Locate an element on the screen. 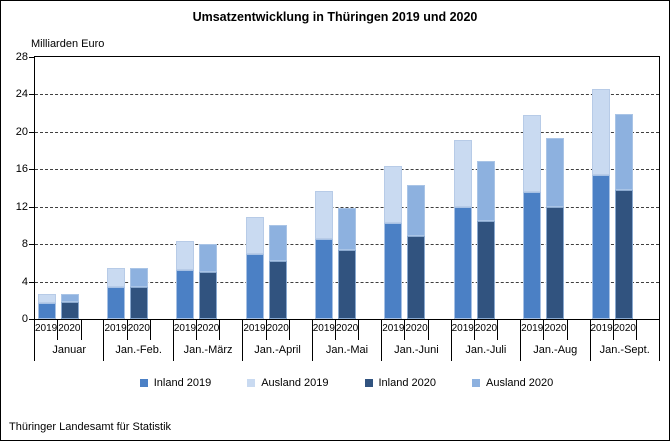 This screenshot has height=441, width=670. y-axis-unit-label: Milliarden Euro is located at coordinates (68, 44).